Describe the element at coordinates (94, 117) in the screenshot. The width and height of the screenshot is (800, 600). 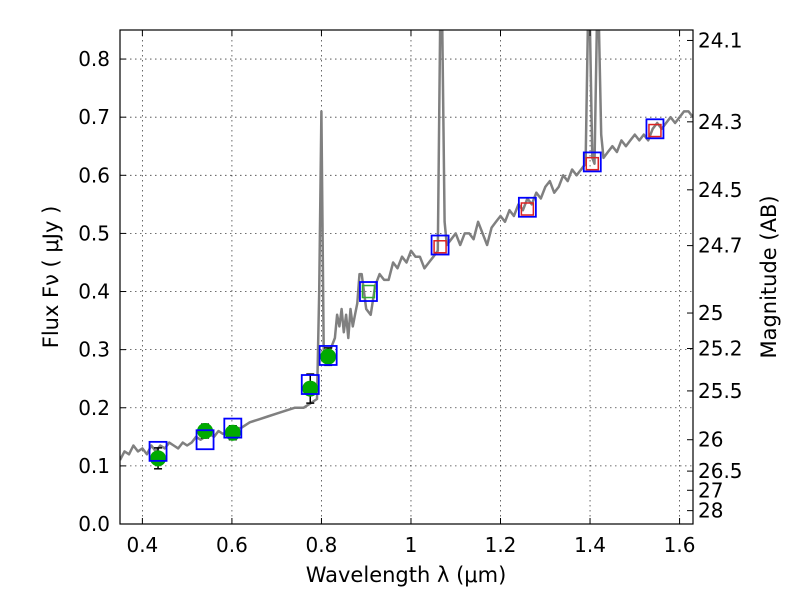
I see `y-tick-label: 0.7` at that location.